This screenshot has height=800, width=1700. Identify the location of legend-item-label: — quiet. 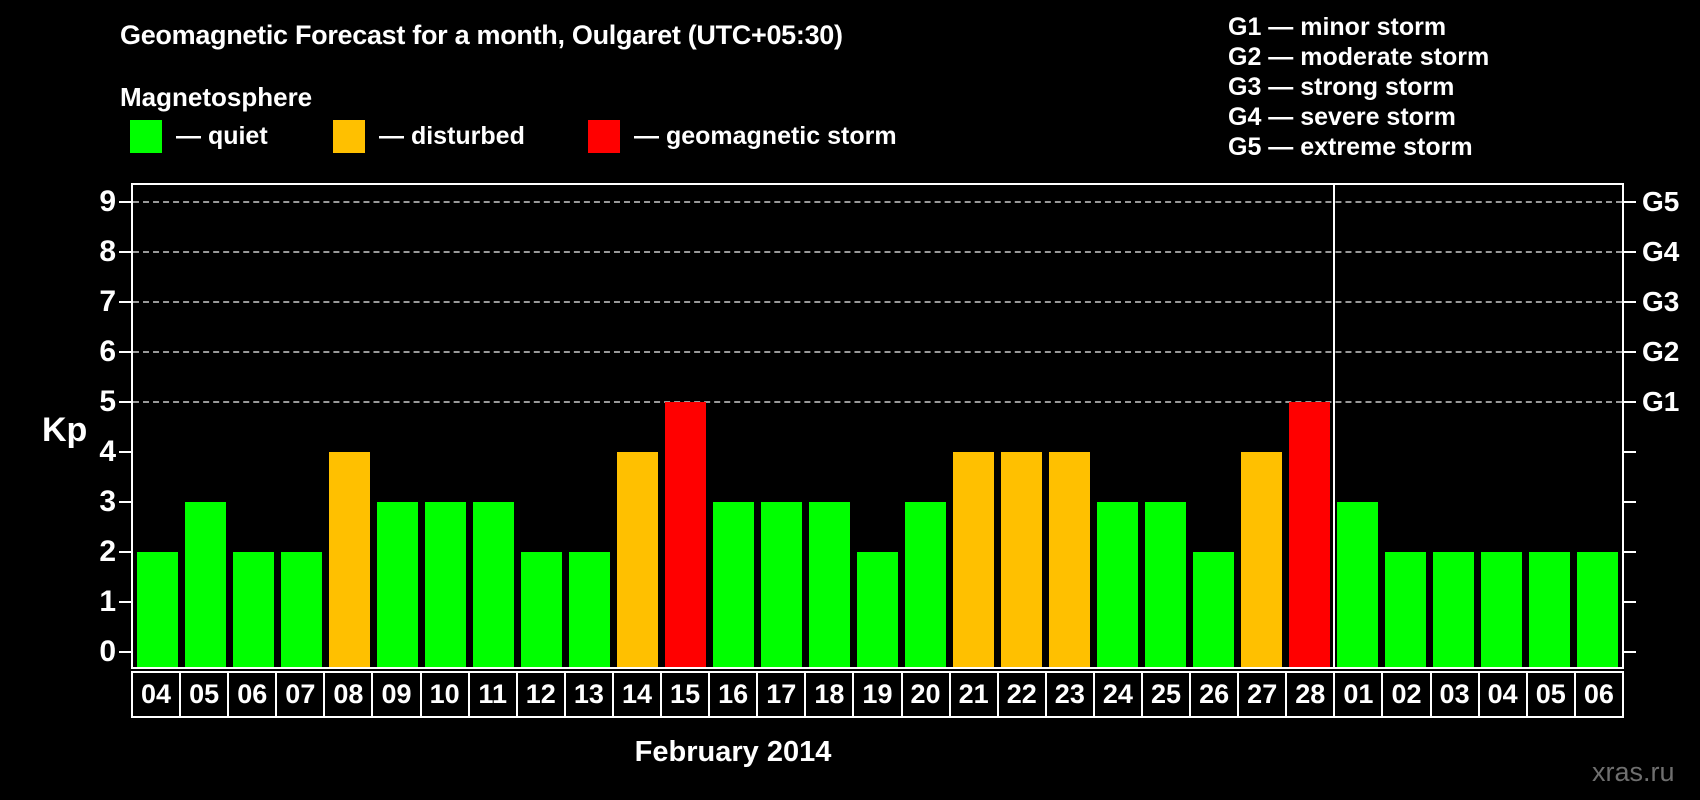
(222, 136).